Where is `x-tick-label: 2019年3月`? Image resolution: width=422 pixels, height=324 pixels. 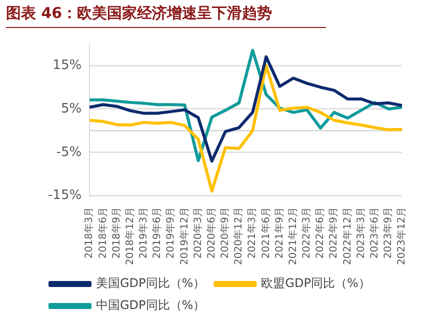 x-tick-label: 2019年3月 is located at coordinates (144, 232).